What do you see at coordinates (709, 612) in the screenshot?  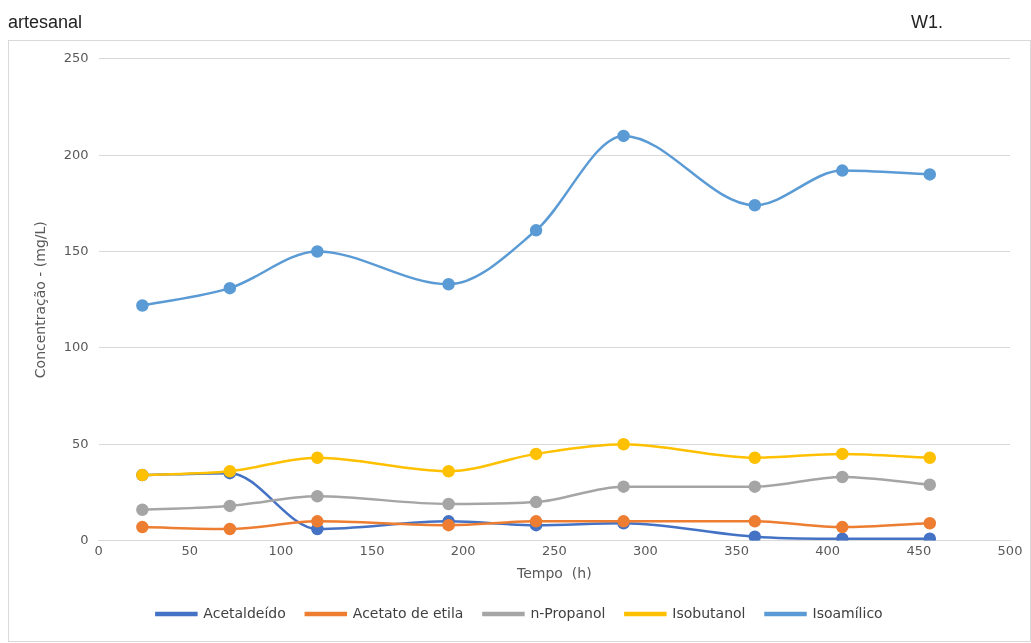 I see `legend-label: Isobutanol` at bounding box center [709, 612].